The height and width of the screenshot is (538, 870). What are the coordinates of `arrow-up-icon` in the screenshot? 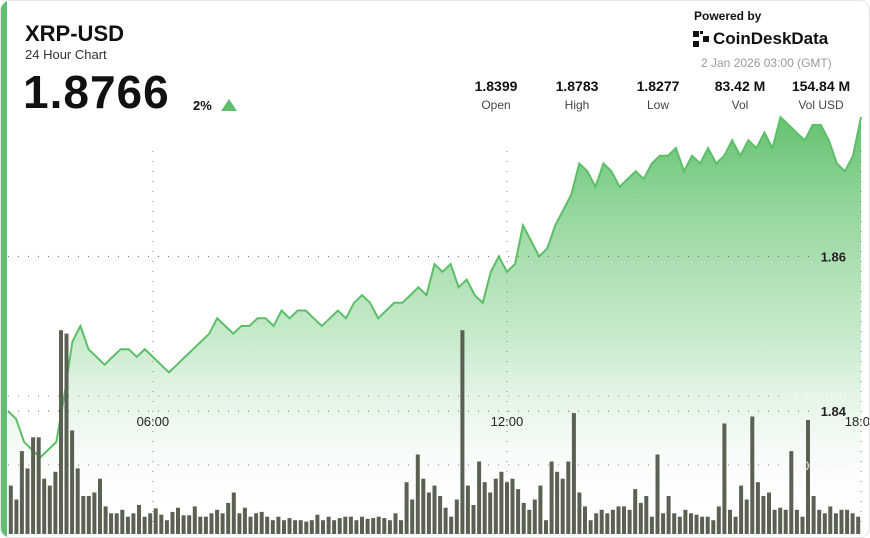 It's located at (229, 105).